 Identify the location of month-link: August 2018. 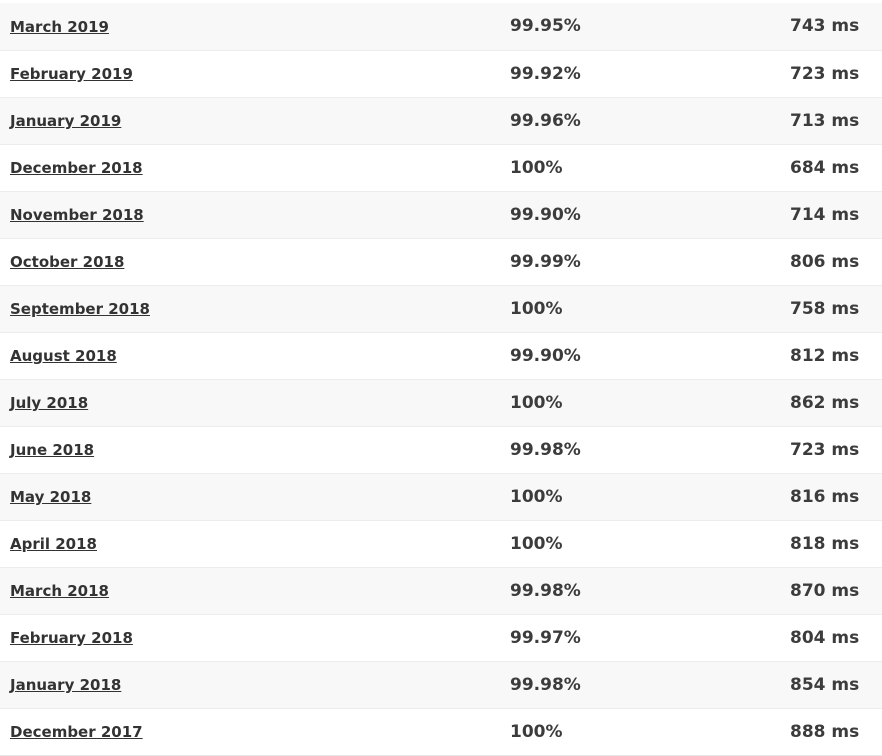
(63, 356).